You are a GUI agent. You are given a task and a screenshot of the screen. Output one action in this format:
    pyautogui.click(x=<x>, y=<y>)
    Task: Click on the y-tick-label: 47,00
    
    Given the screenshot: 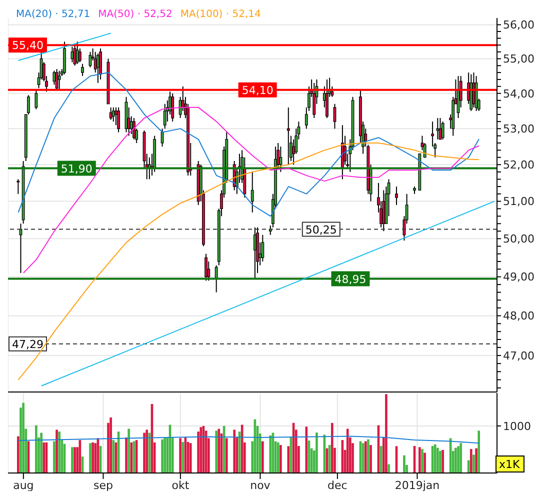 What is the action you would take?
    pyautogui.click(x=518, y=355)
    